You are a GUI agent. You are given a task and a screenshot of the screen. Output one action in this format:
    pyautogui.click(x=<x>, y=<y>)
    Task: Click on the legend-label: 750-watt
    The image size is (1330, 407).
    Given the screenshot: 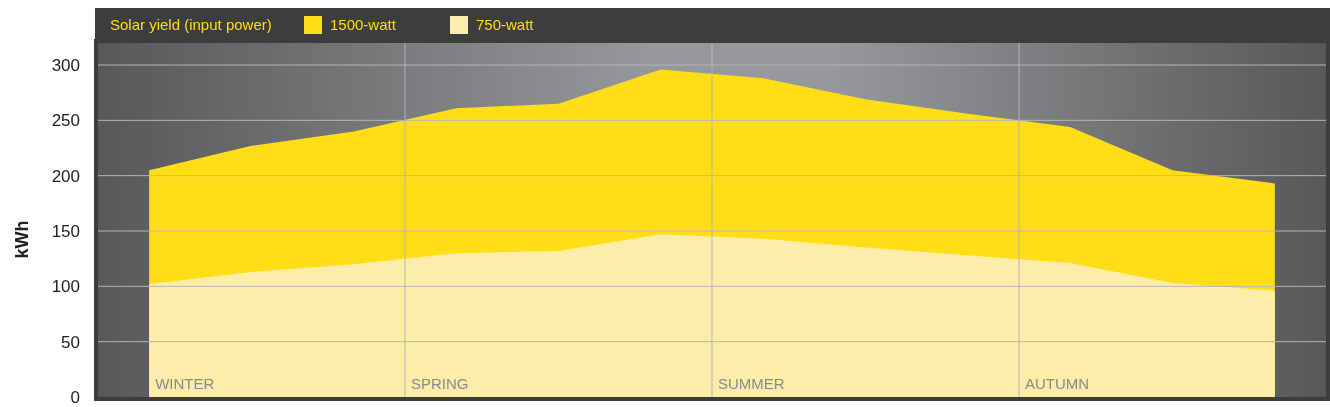 What is the action you would take?
    pyautogui.click(x=505, y=24)
    